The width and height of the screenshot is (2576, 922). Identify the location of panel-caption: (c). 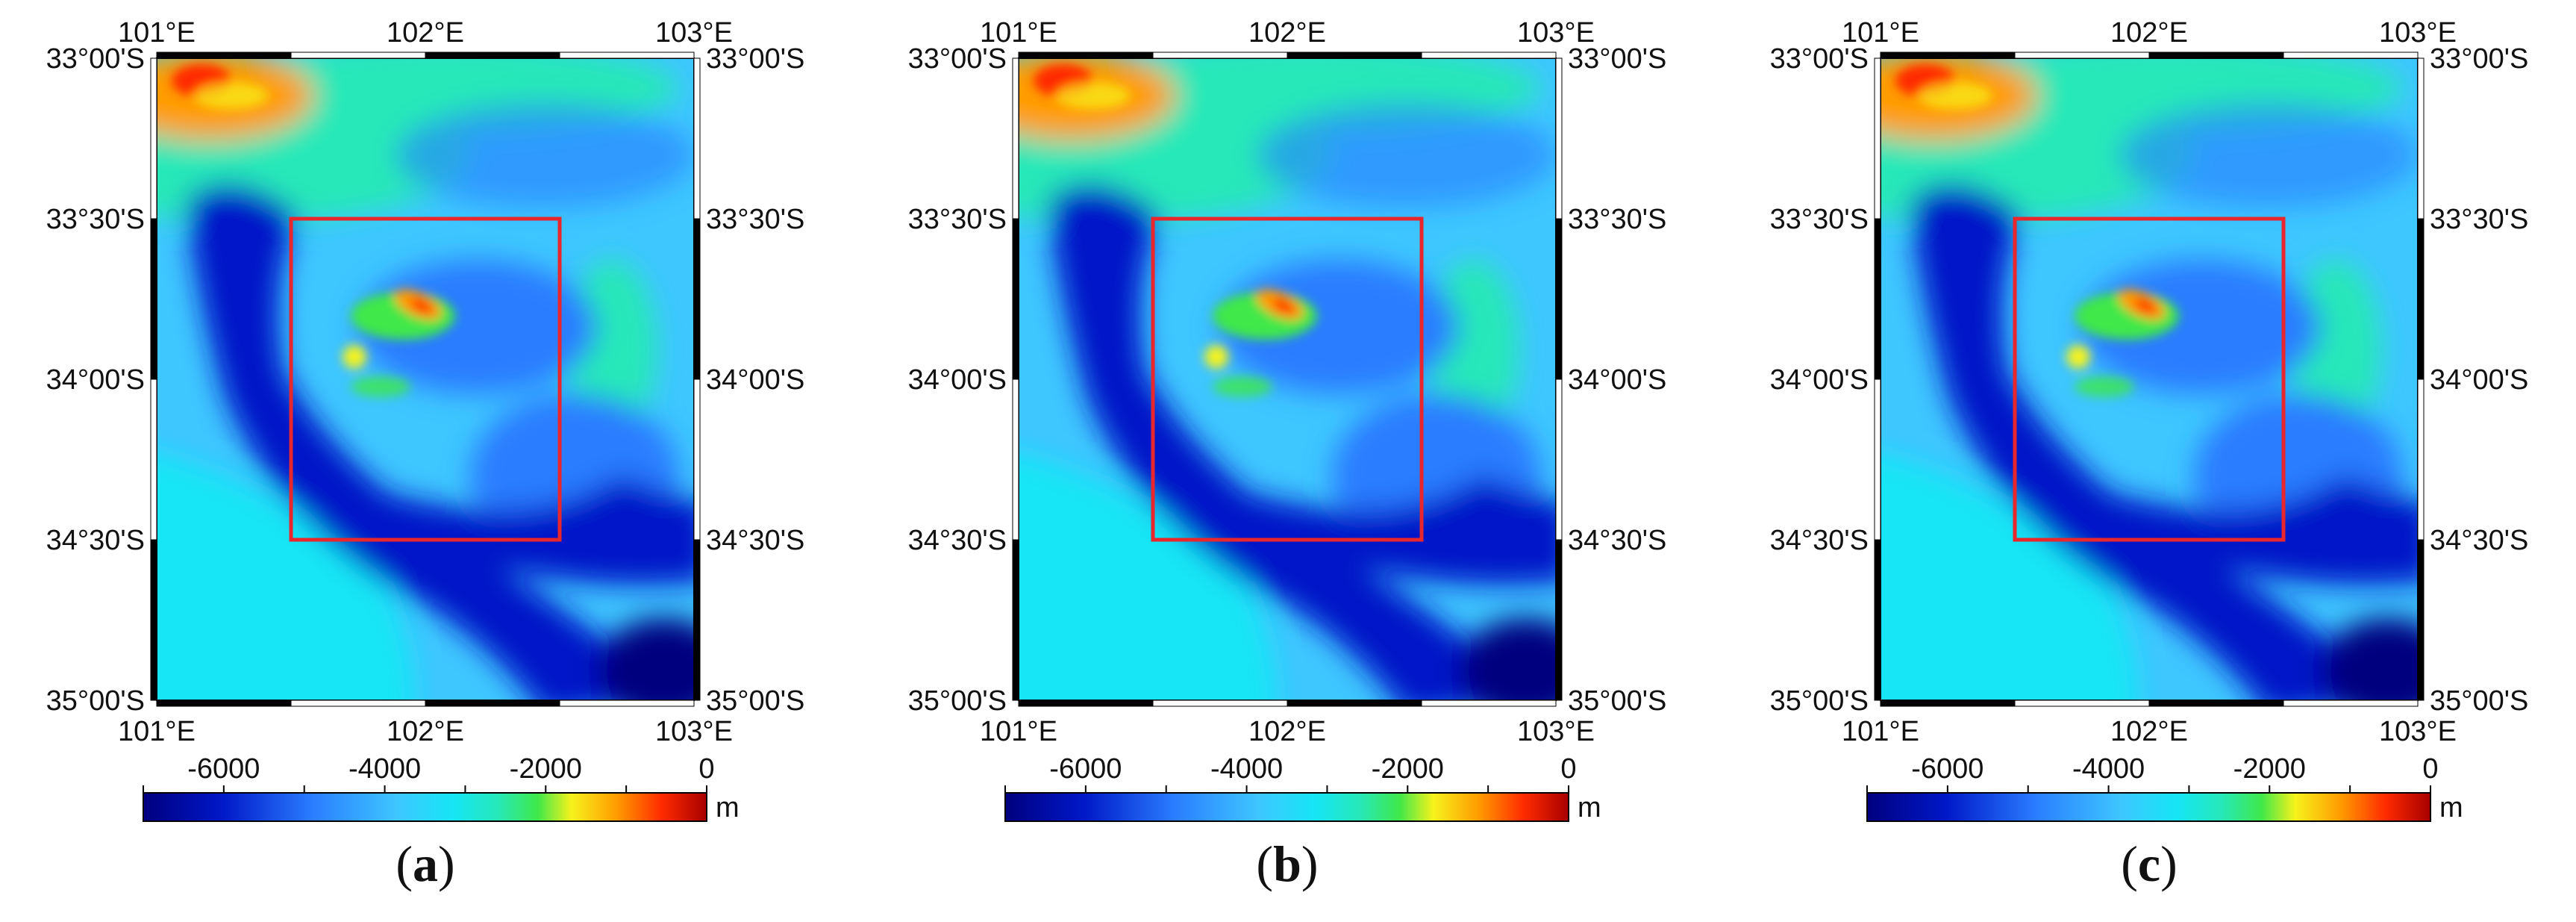
(2149, 863).